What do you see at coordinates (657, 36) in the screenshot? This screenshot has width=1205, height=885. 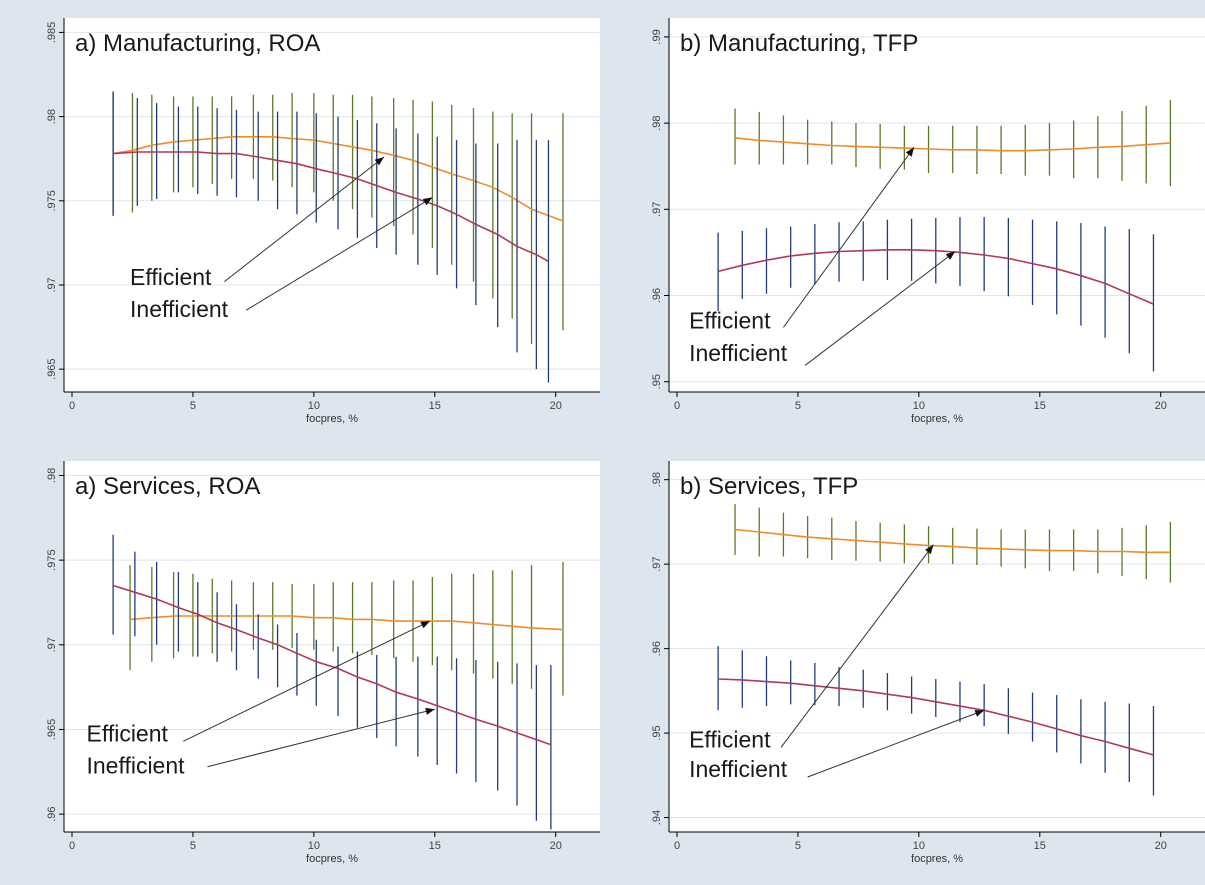 I see `y-tick-label: .99` at bounding box center [657, 36].